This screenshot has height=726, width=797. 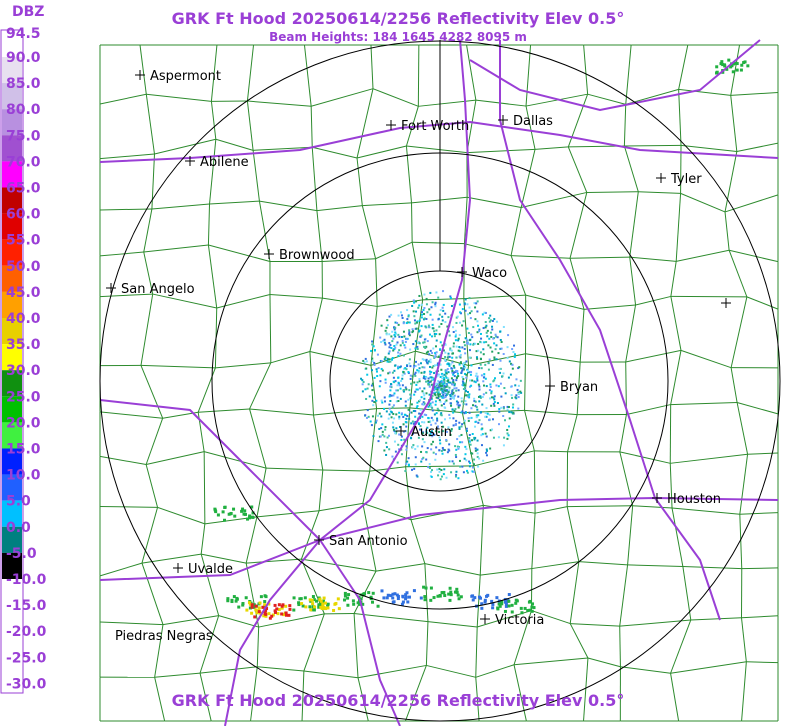 I want to click on city-label: Tyler, so click(x=686, y=179).